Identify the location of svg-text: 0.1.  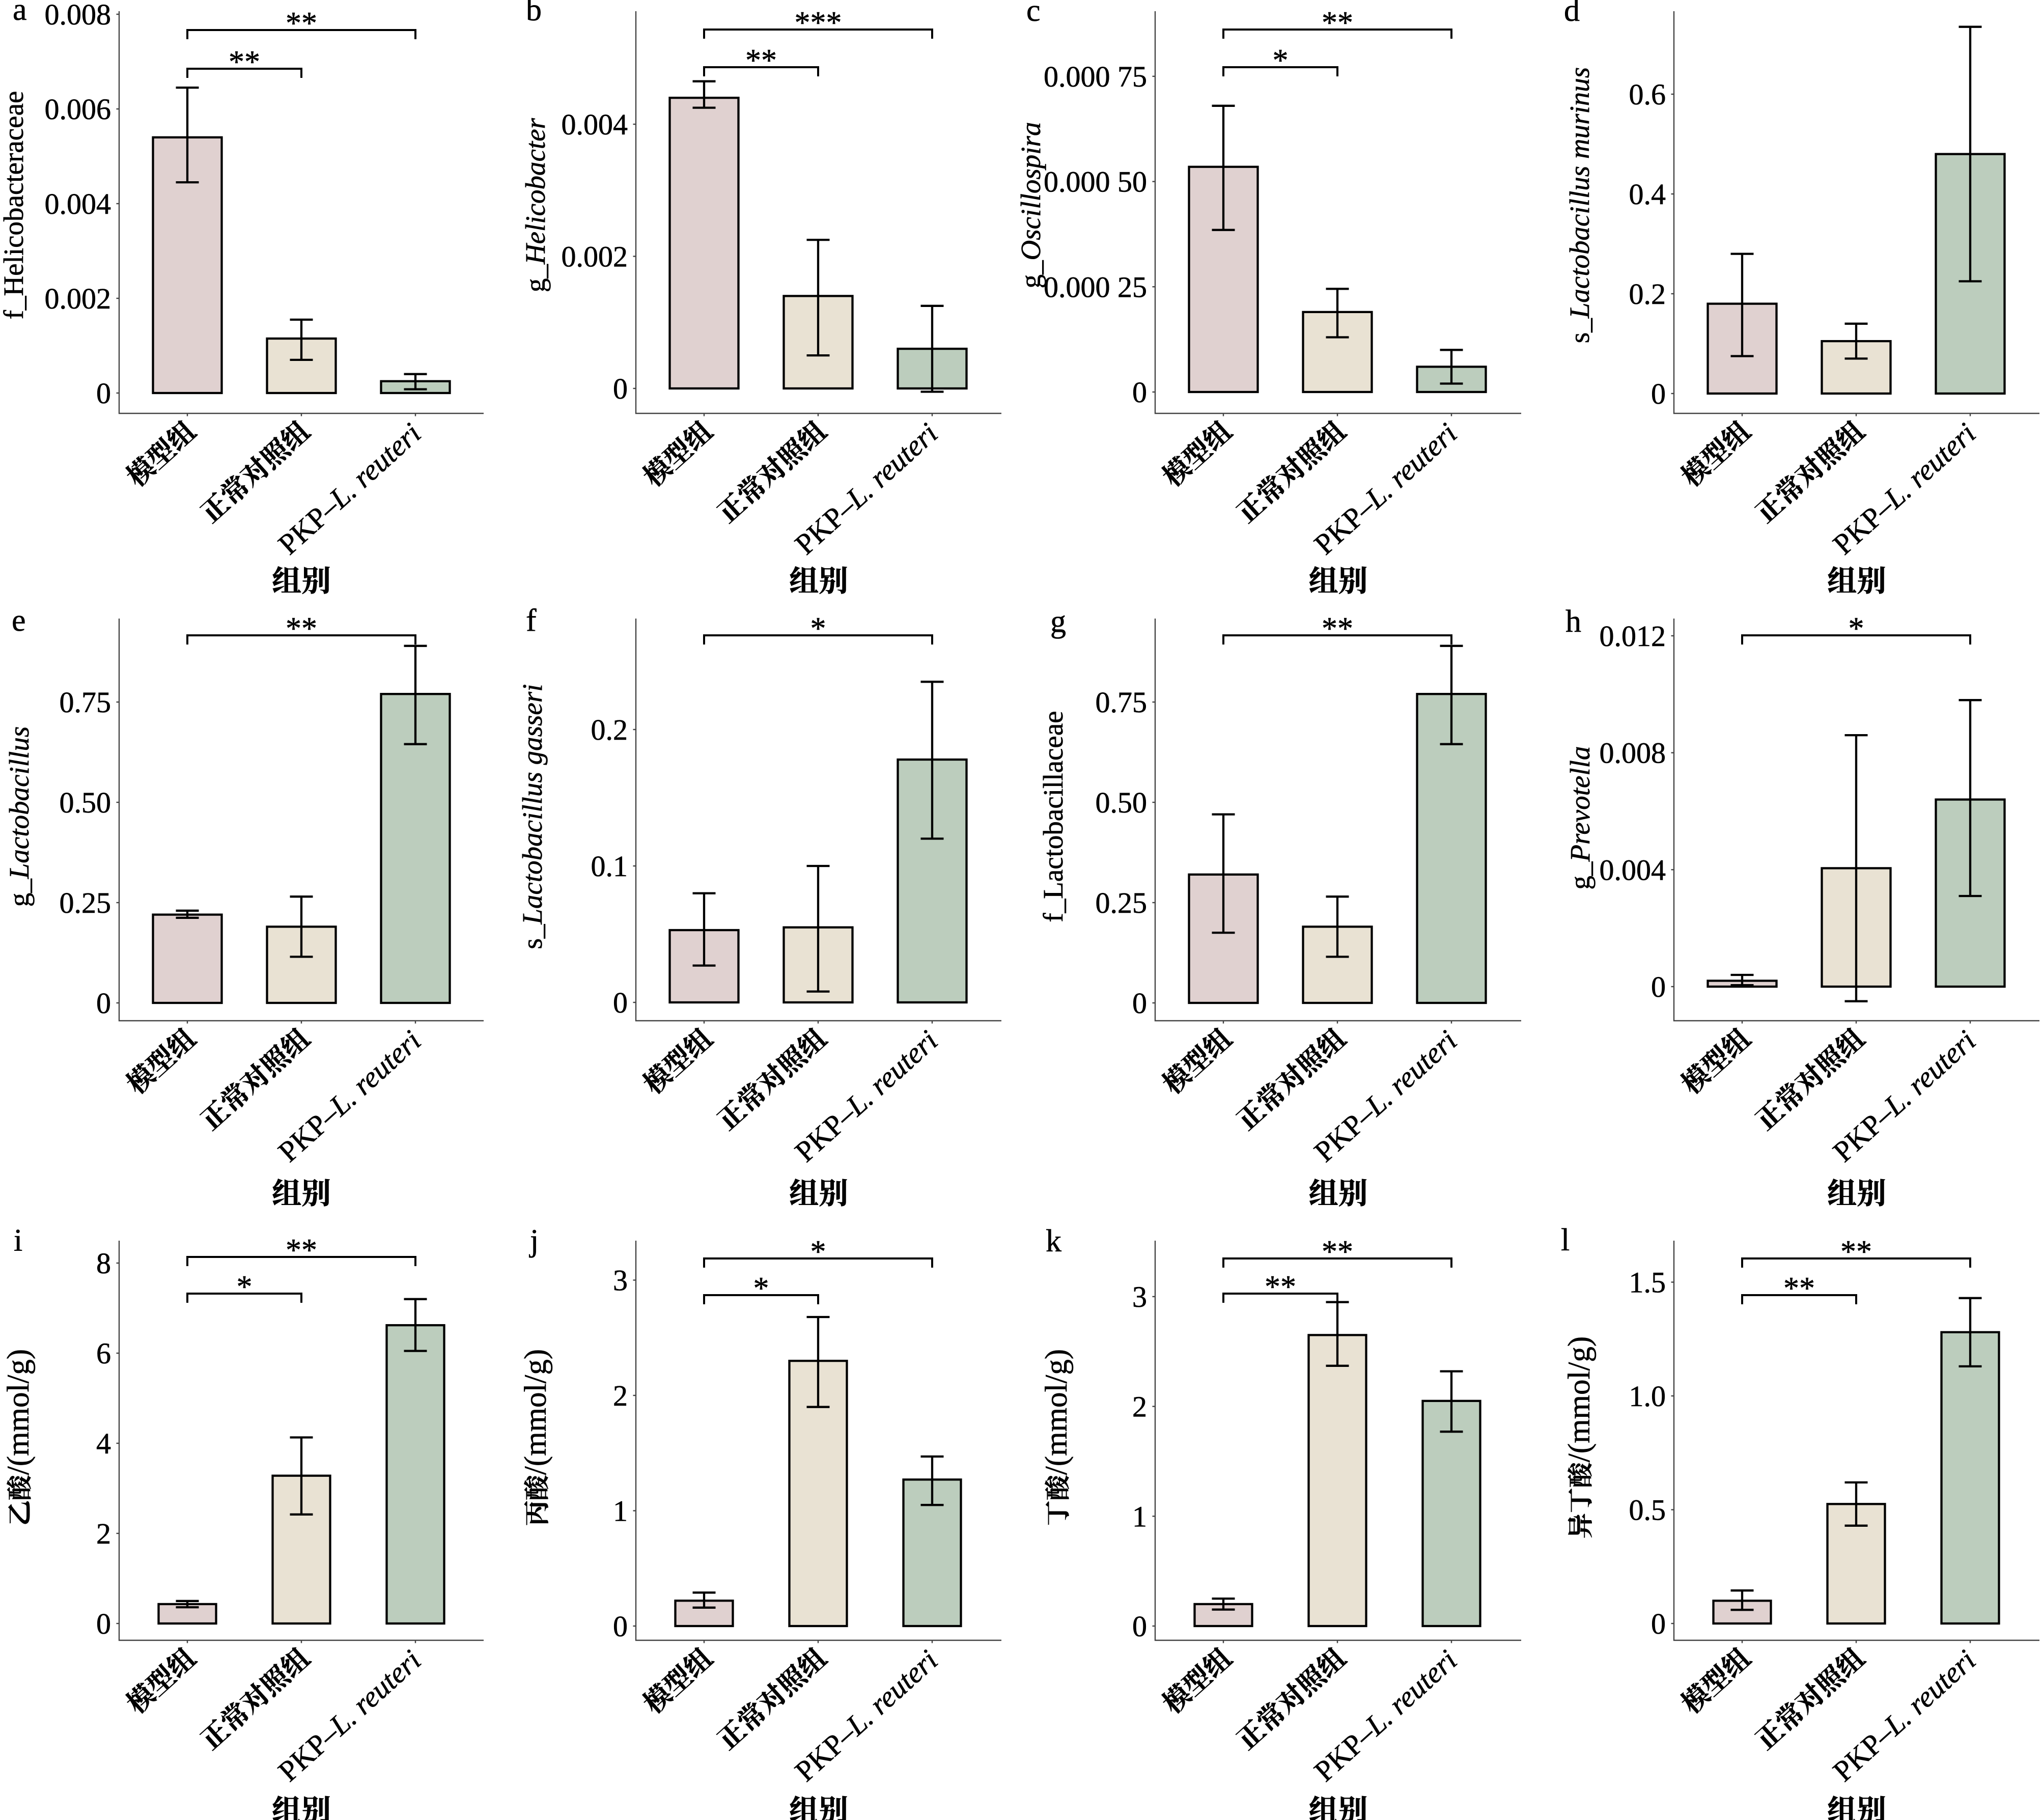
(609, 866).